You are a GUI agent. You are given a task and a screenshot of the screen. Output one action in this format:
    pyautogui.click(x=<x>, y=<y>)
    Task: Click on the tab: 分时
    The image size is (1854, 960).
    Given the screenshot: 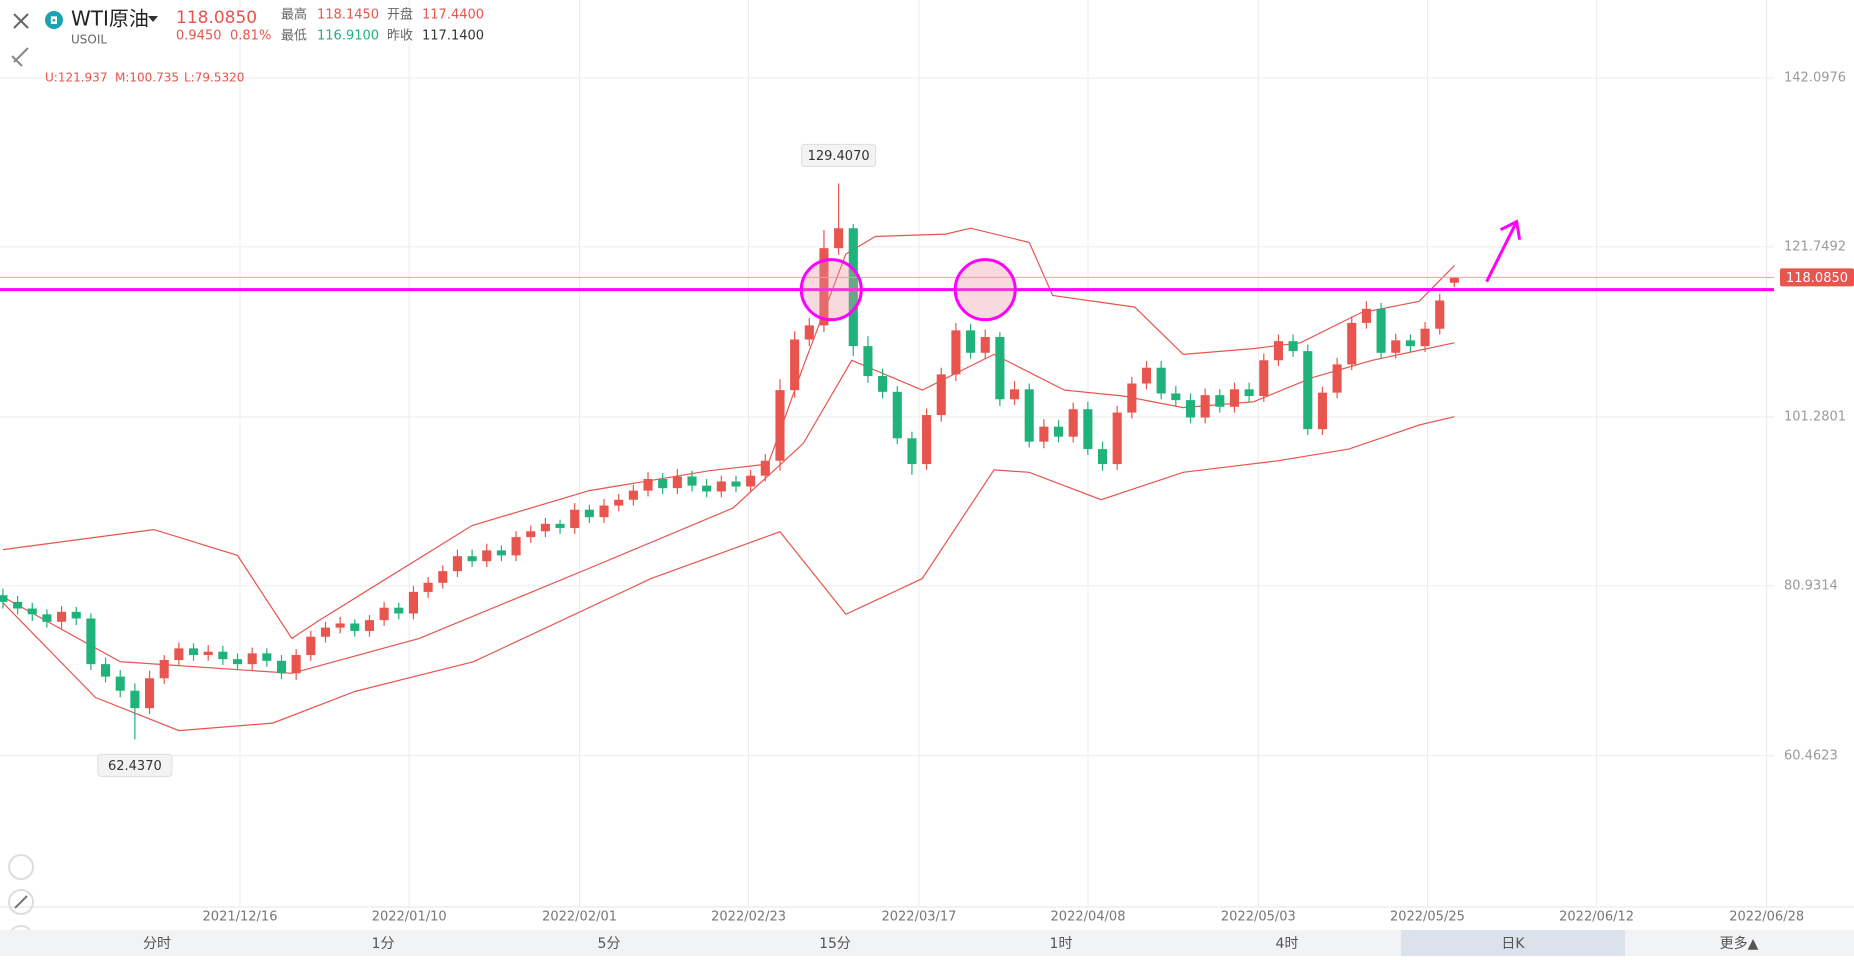 What is the action you would take?
    pyautogui.click(x=157, y=944)
    